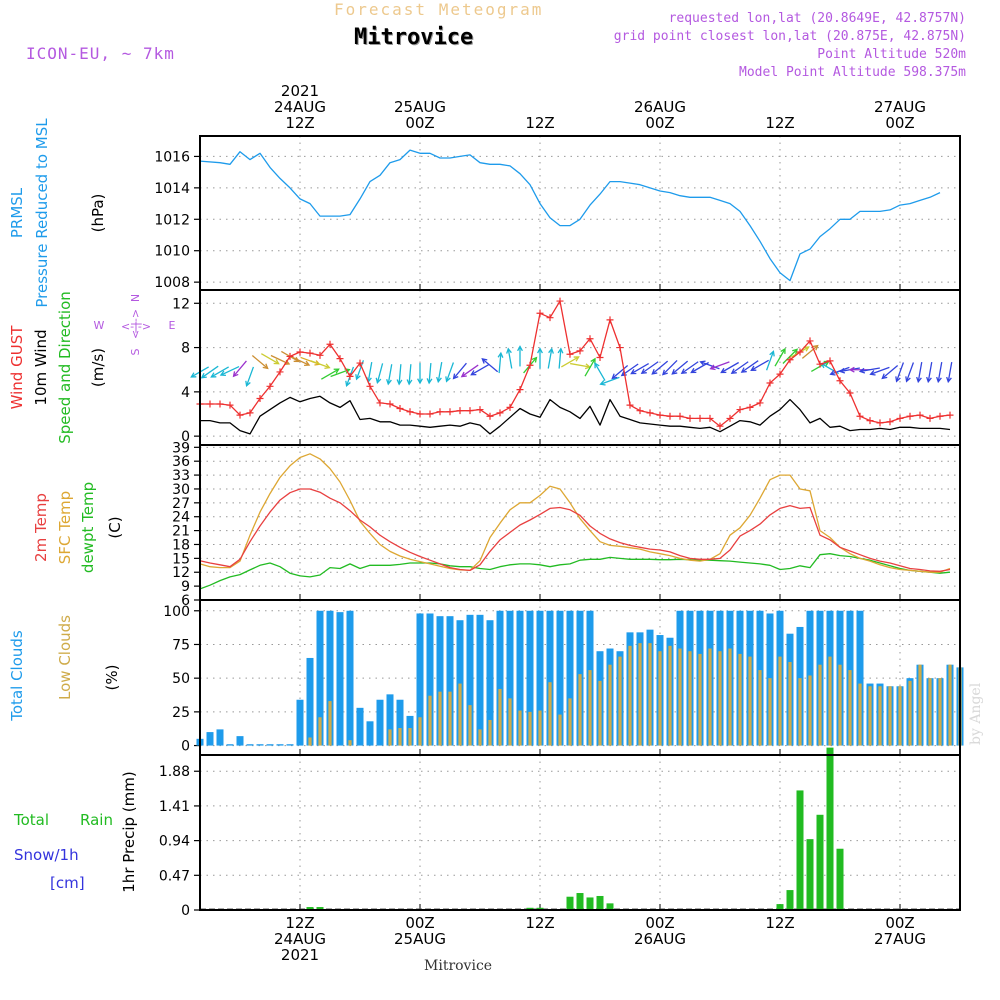  Describe the element at coordinates (172, 252) in the screenshot. I see `pressure-ytick-label: 1010` at that location.